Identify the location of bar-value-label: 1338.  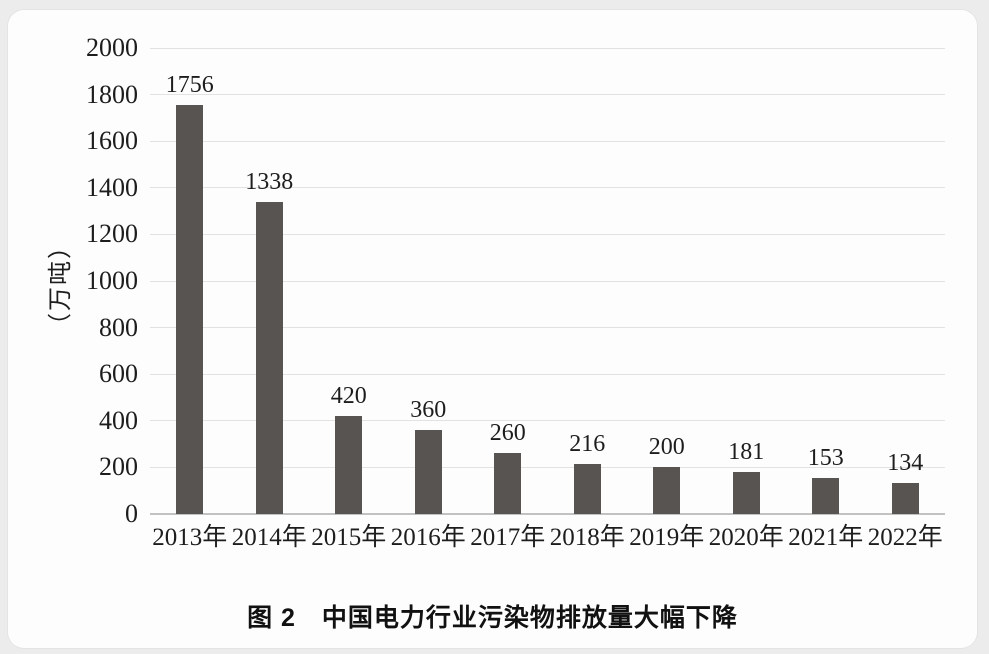
(269, 182).